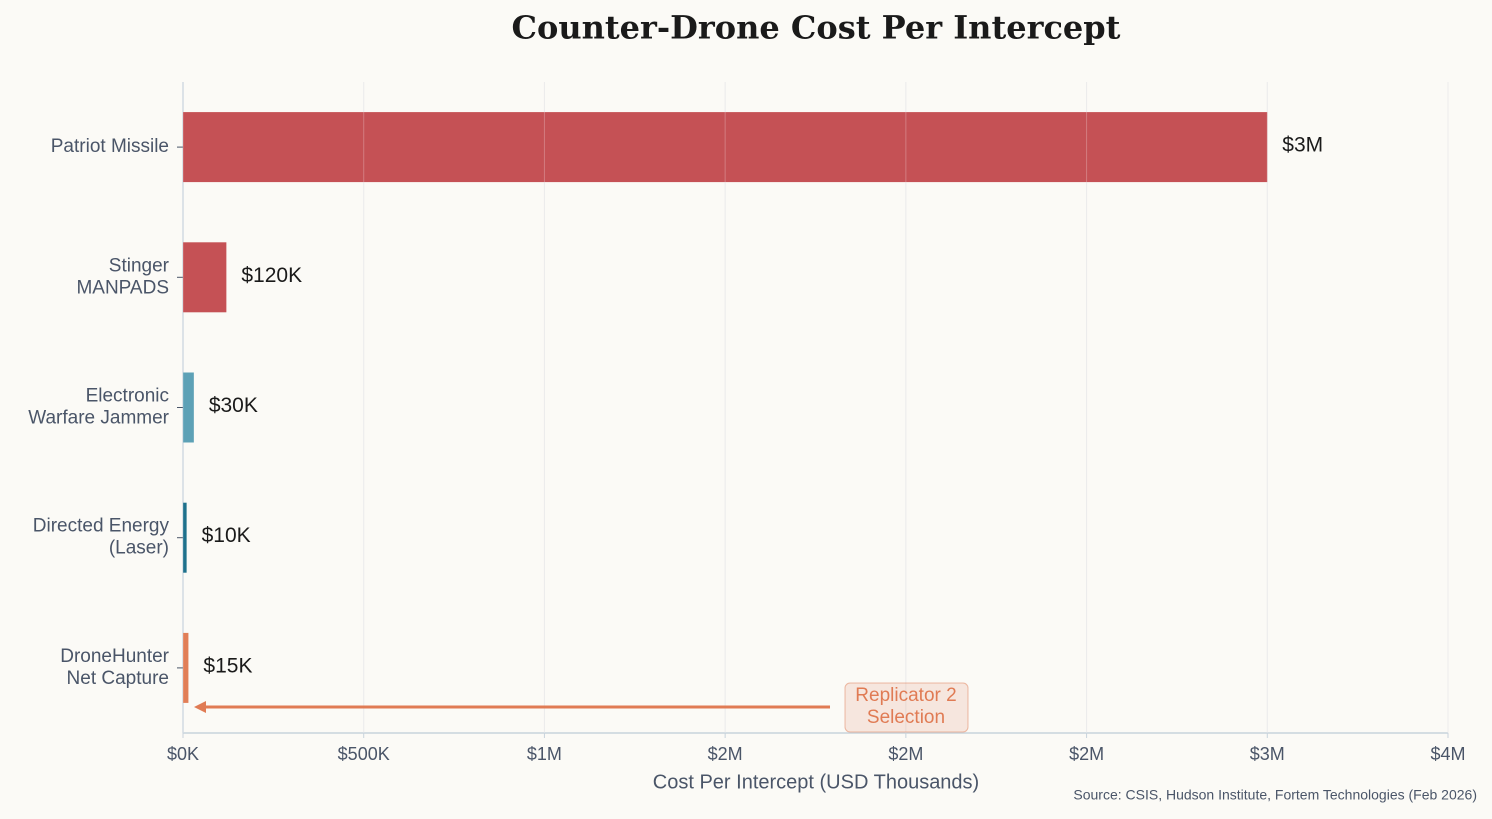 The width and height of the screenshot is (1492, 819). What do you see at coordinates (226, 535) in the screenshot?
I see `value-label: $10K` at bounding box center [226, 535].